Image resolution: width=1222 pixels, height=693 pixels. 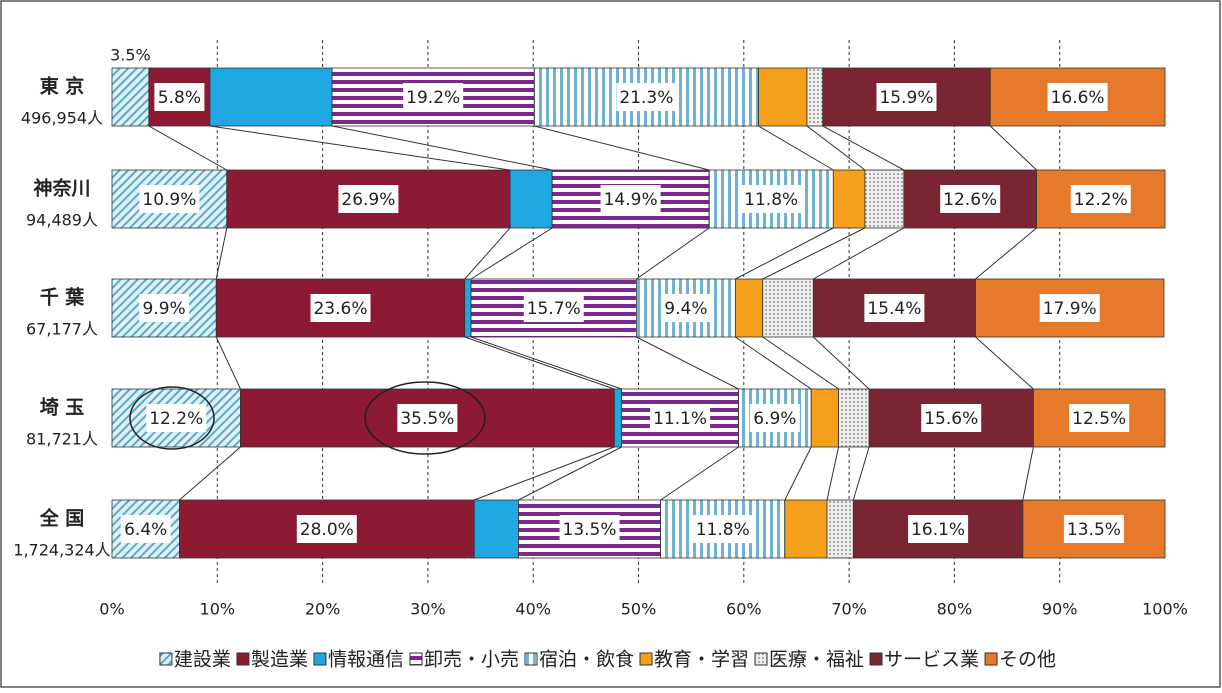 I want to click on legend-label: その他, so click(x=1027, y=660).